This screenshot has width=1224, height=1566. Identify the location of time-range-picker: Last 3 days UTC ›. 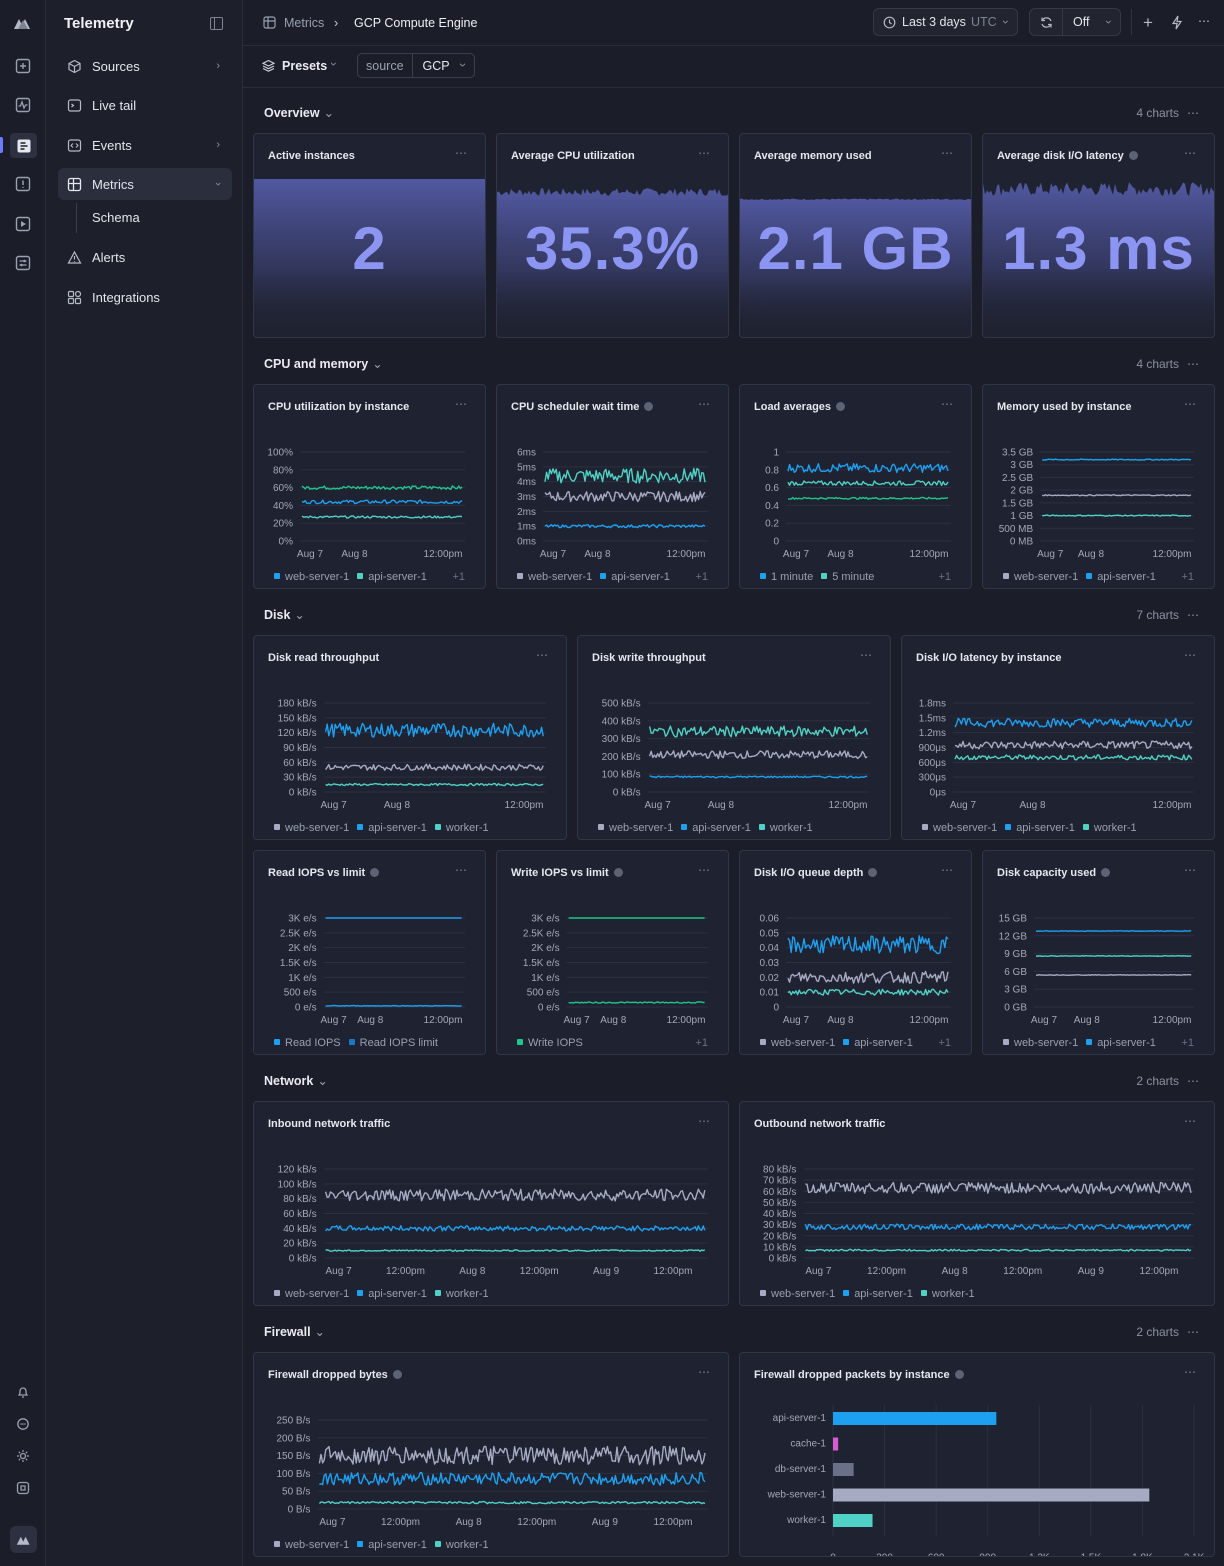
(945, 22).